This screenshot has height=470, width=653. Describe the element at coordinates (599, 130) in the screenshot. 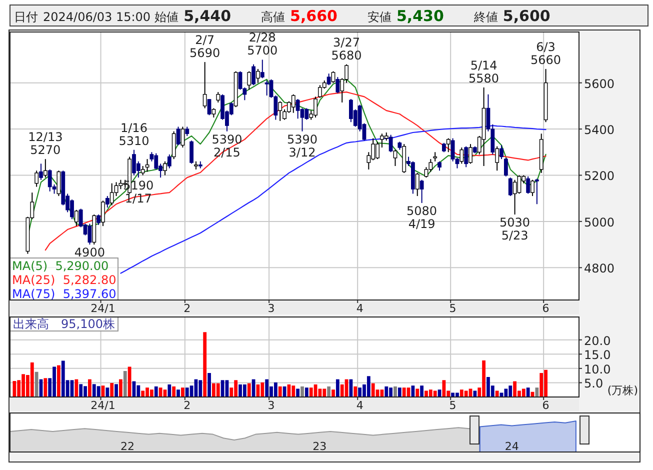

I see `y-tick-label: 5400` at that location.